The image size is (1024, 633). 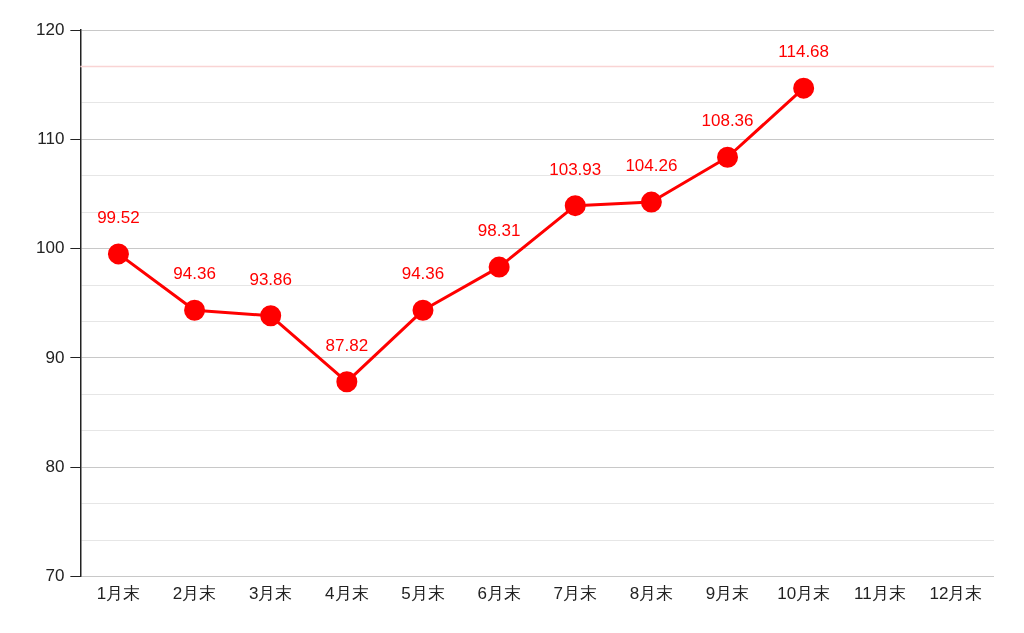 What do you see at coordinates (270, 279) in the screenshot?
I see `data-label: 93.86` at bounding box center [270, 279].